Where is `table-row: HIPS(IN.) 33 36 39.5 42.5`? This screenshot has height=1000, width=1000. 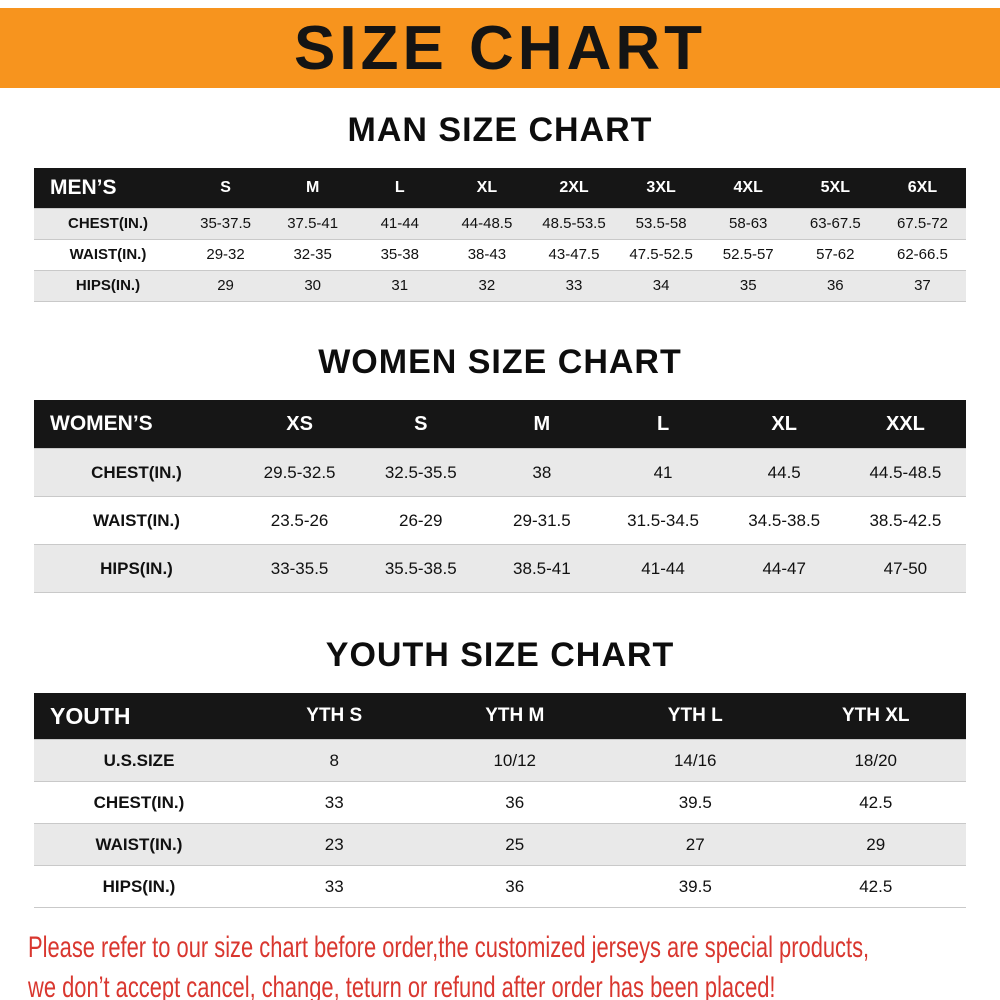 table-row: HIPS(IN.) 33 36 39.5 42.5 is located at coordinates (500, 886).